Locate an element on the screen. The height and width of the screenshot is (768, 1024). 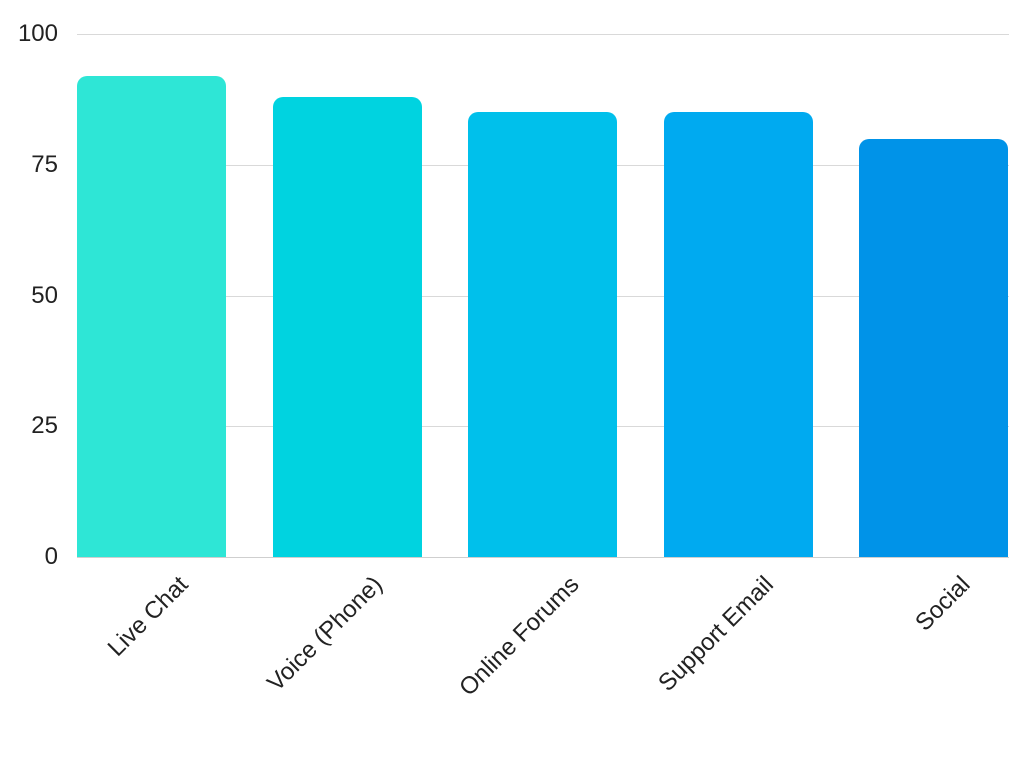
x-tick-label: Support Email is located at coordinates (716, 634).